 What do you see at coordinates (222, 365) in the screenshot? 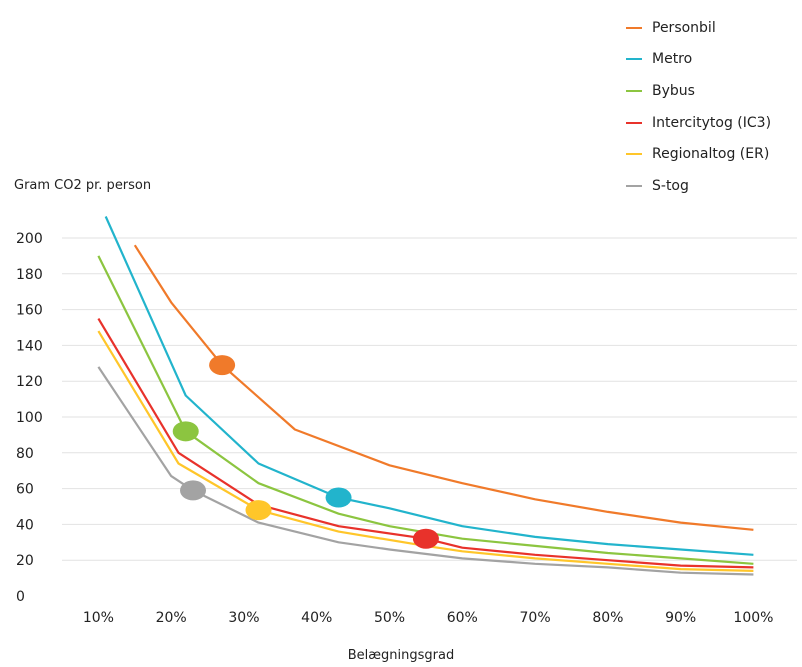
I see `series-marker-personbil` at bounding box center [222, 365].